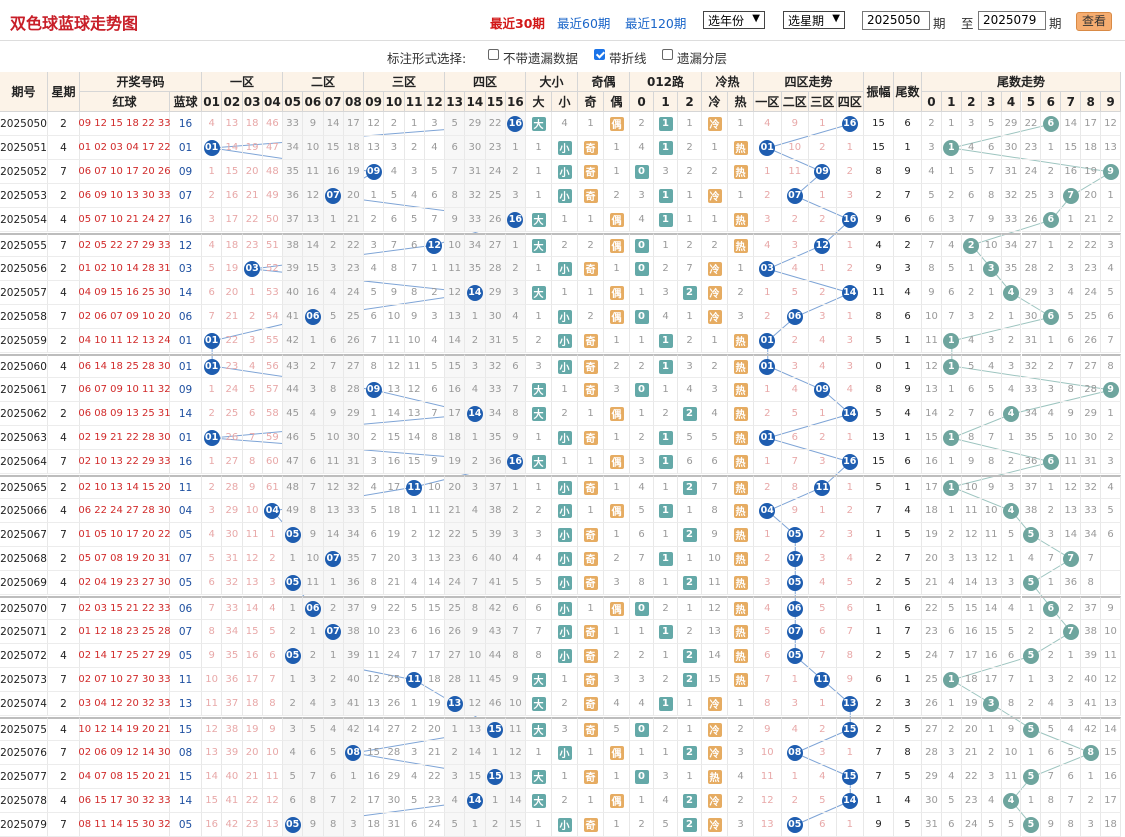 The width and height of the screenshot is (1125, 837). I want to click on tail-trend-cell: 4, so click(1011, 293).